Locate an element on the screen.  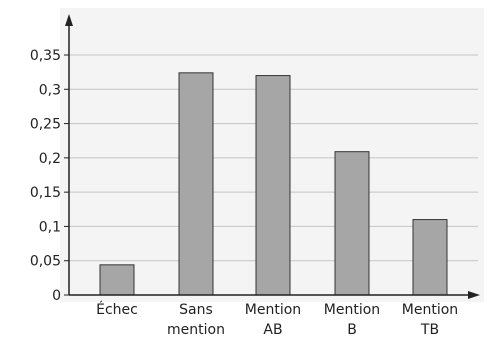
y-tick-label: 0,05 is located at coordinates (45, 262).